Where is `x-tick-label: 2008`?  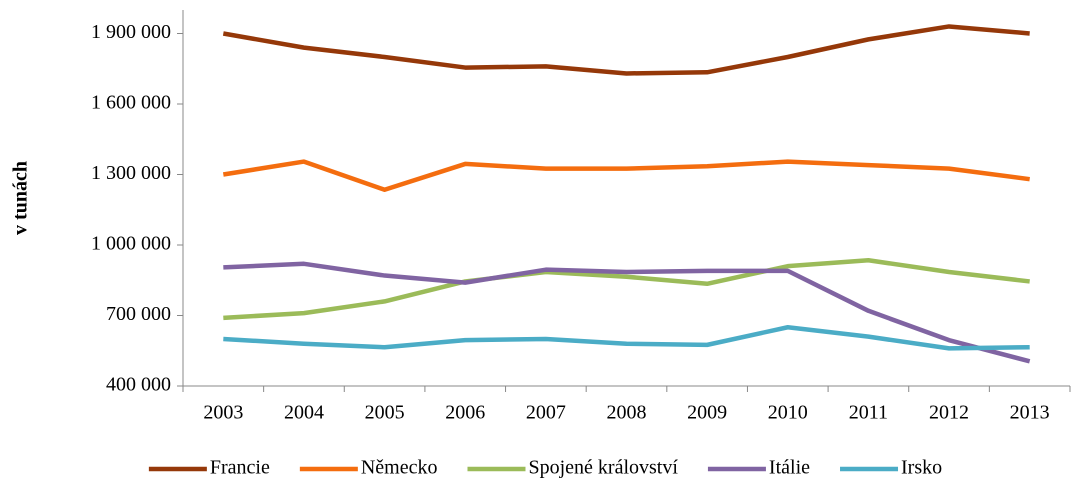
x-tick-label: 2008 is located at coordinates (627, 413).